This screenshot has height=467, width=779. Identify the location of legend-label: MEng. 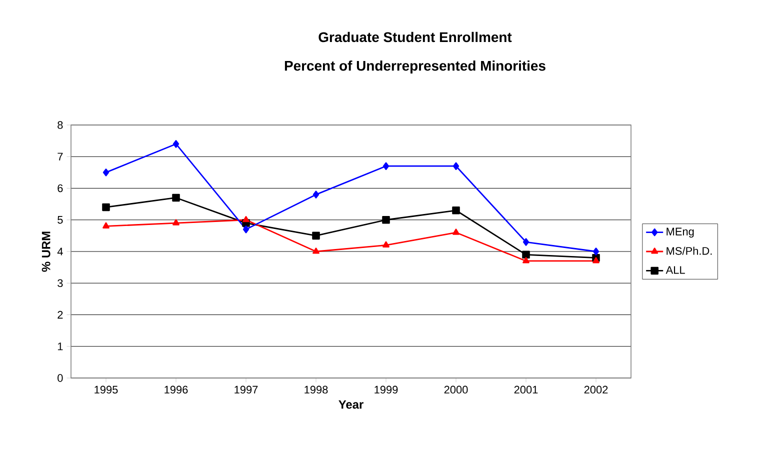
(680, 233).